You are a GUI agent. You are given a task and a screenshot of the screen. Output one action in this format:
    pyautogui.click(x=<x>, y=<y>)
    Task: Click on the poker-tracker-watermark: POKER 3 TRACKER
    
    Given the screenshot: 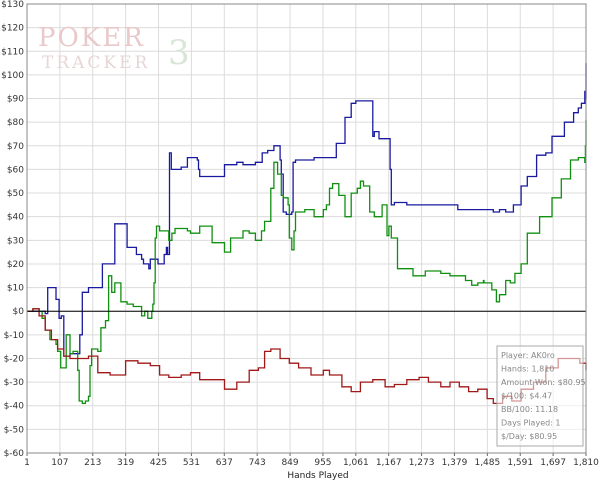 What is the action you would take?
    pyautogui.click(x=114, y=48)
    